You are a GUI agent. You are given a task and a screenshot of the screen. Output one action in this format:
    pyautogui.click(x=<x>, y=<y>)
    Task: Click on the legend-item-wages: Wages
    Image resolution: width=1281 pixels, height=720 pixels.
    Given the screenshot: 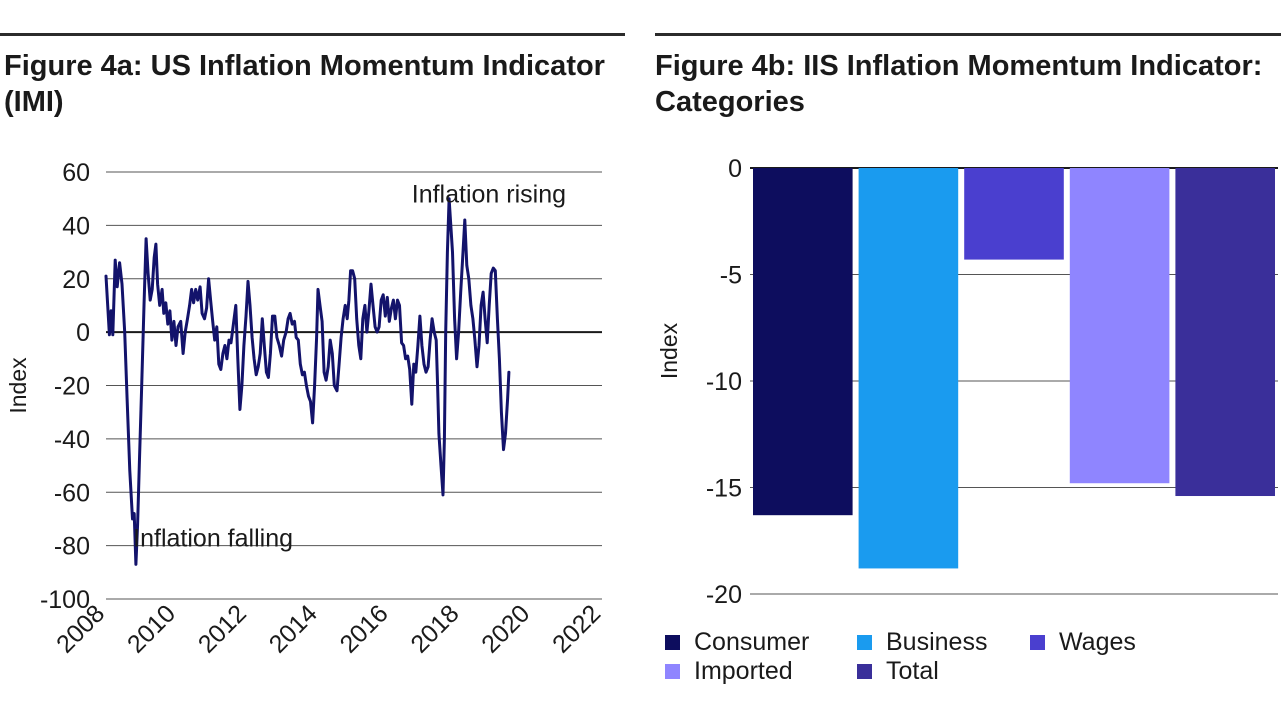 What is the action you would take?
    pyautogui.click(x=1083, y=642)
    